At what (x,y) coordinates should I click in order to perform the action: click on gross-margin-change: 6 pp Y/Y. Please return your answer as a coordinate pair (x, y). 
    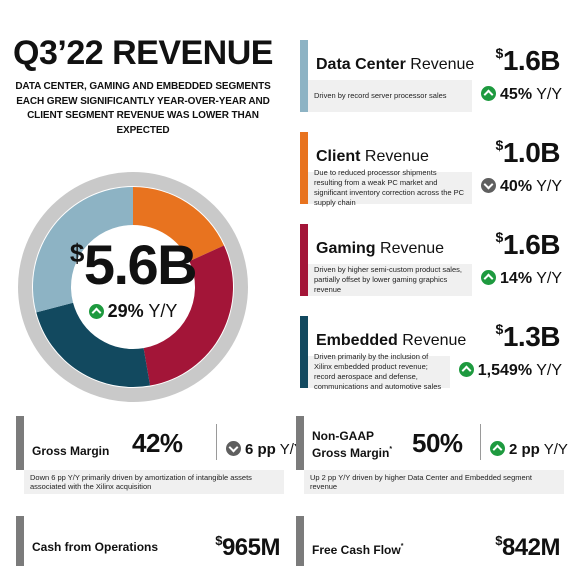
    Looking at the image, I should click on (265, 450).